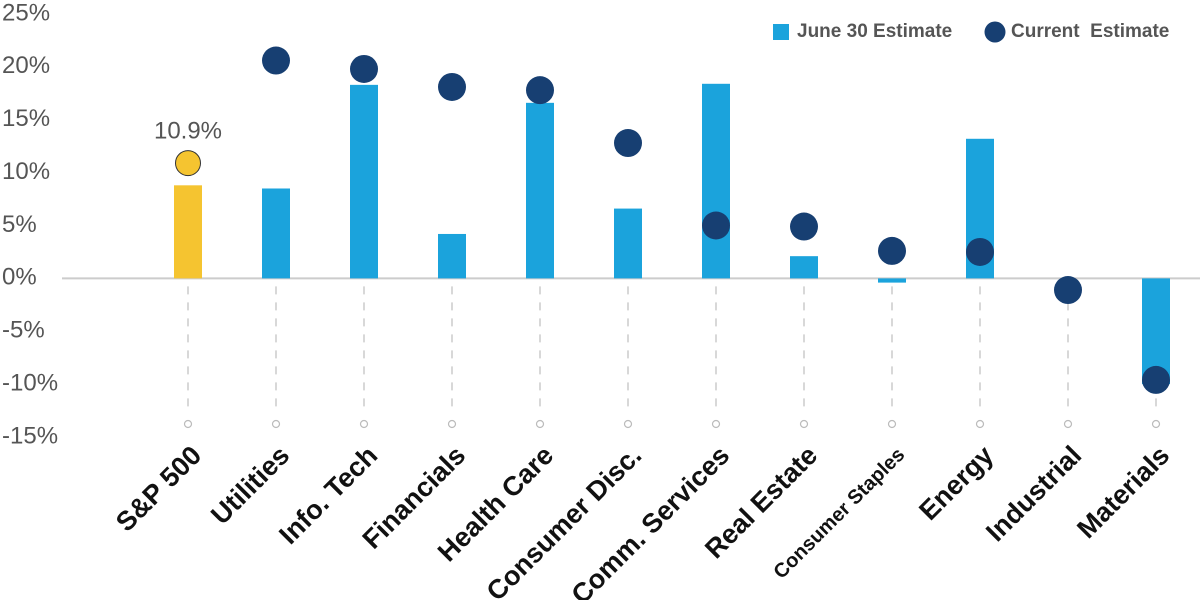 Image resolution: width=1200 pixels, height=605 pixels. I want to click on legend-label: June 30 Estimate, so click(874, 31).